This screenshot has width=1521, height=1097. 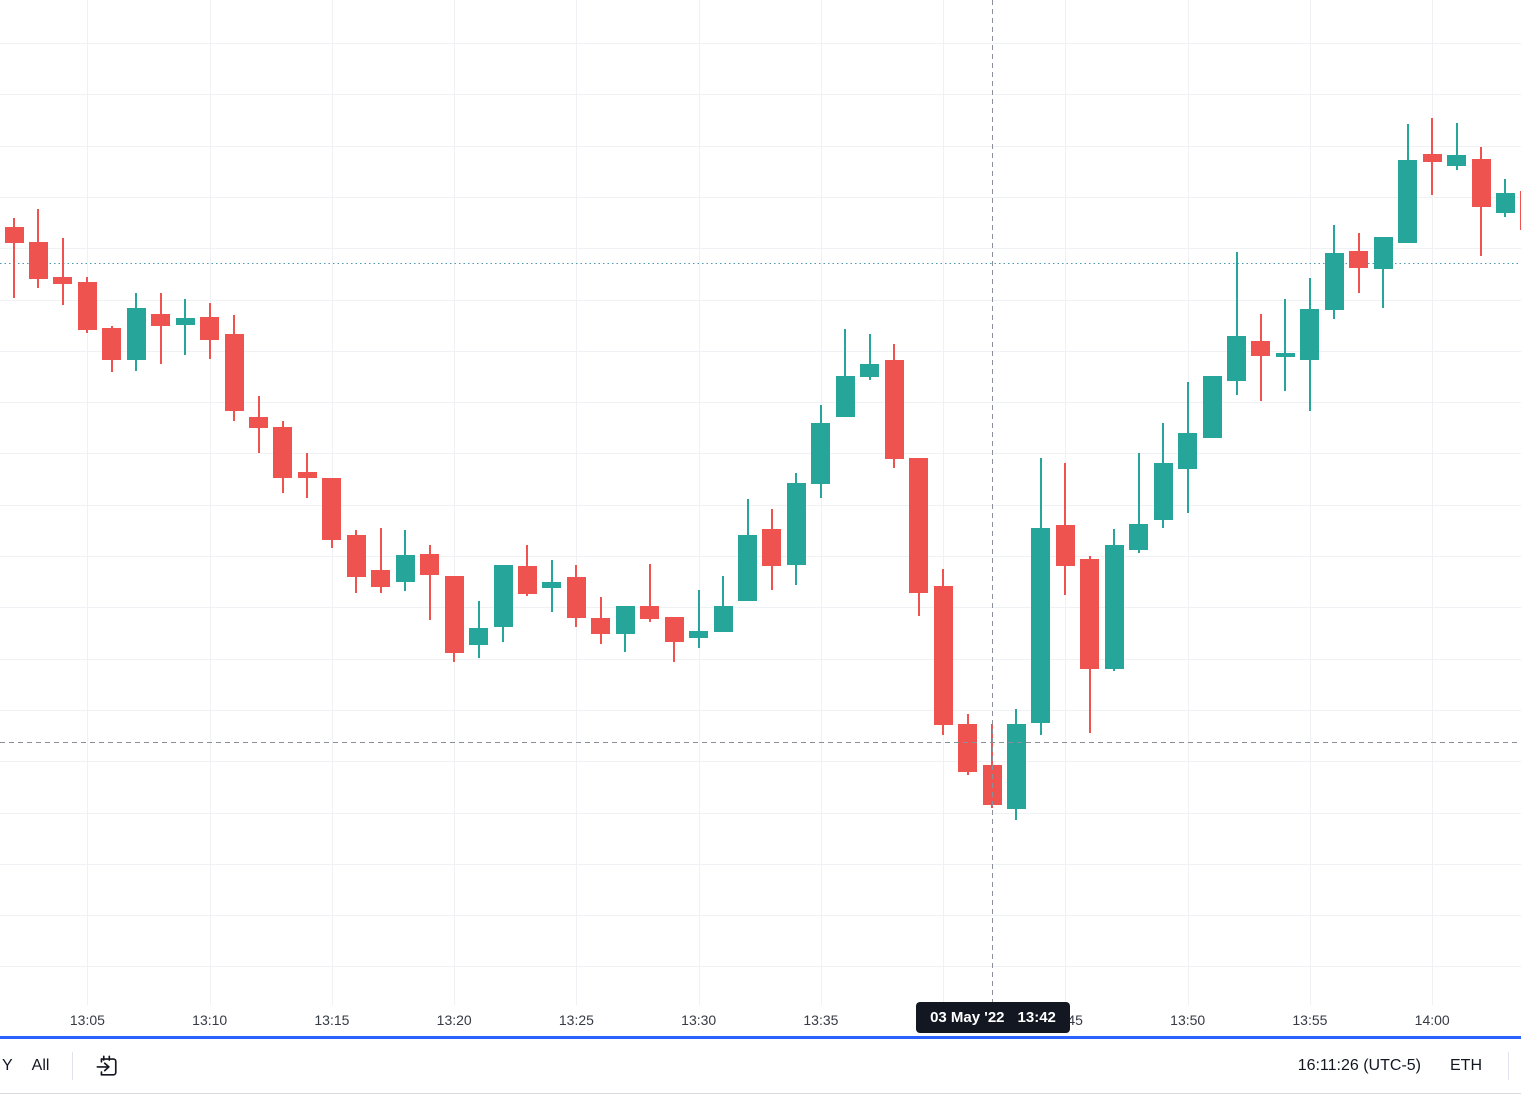 What do you see at coordinates (760, 742) in the screenshot?
I see `crosshair-horizontal-line` at bounding box center [760, 742].